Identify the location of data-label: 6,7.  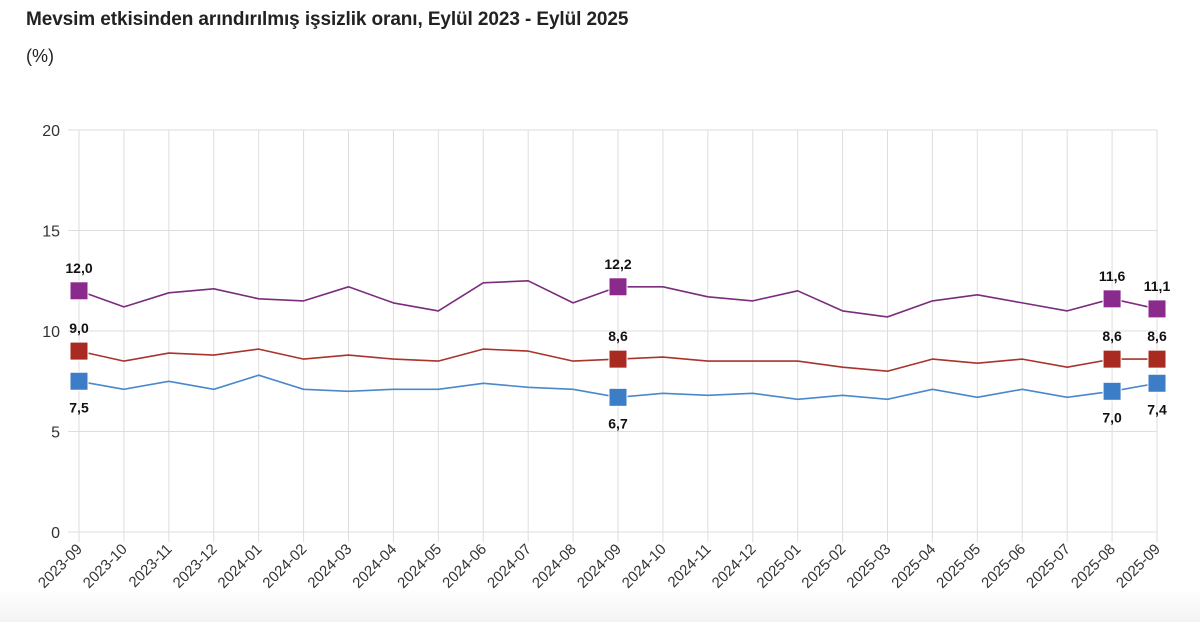
(618, 423).